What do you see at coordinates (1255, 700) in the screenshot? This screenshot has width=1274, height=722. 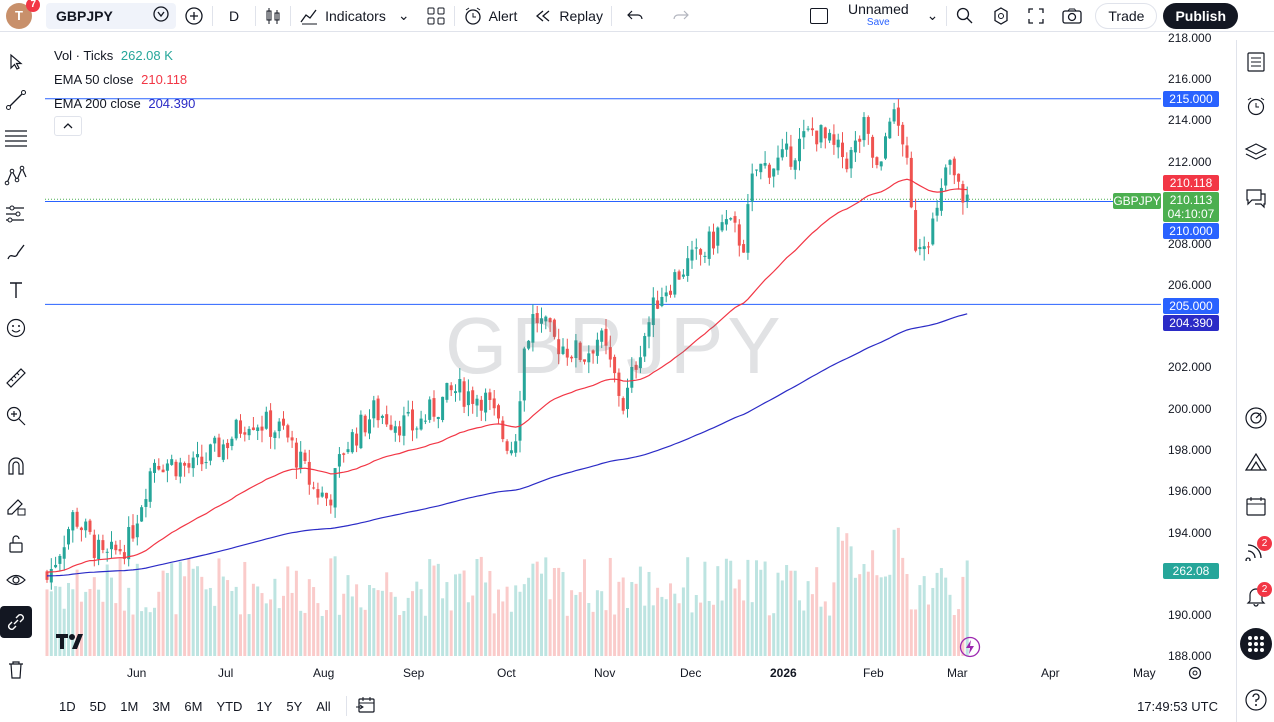 I see `help-button` at bounding box center [1255, 700].